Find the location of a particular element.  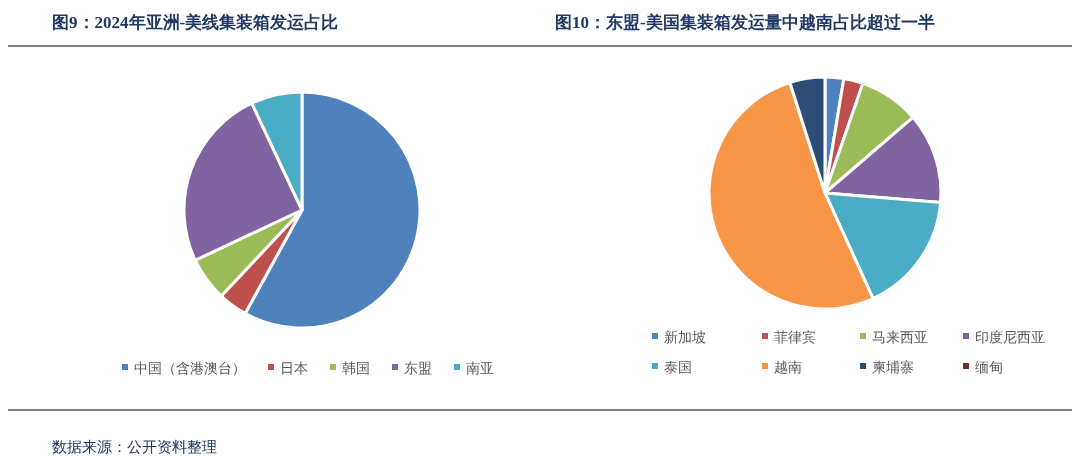

legend-label: 柬埔寨 is located at coordinates (893, 367).